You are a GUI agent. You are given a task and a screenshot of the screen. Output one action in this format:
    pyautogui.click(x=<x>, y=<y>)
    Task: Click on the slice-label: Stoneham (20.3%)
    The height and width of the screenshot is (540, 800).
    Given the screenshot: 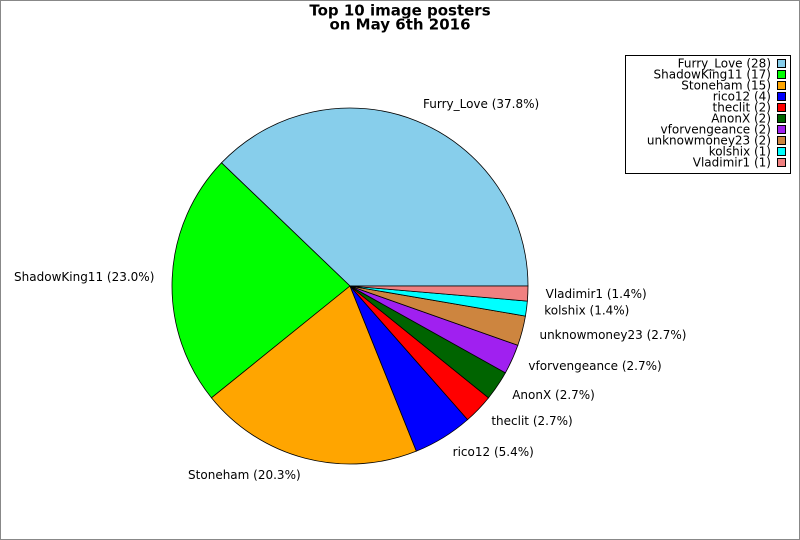 What is the action you would take?
    pyautogui.click(x=244, y=475)
    